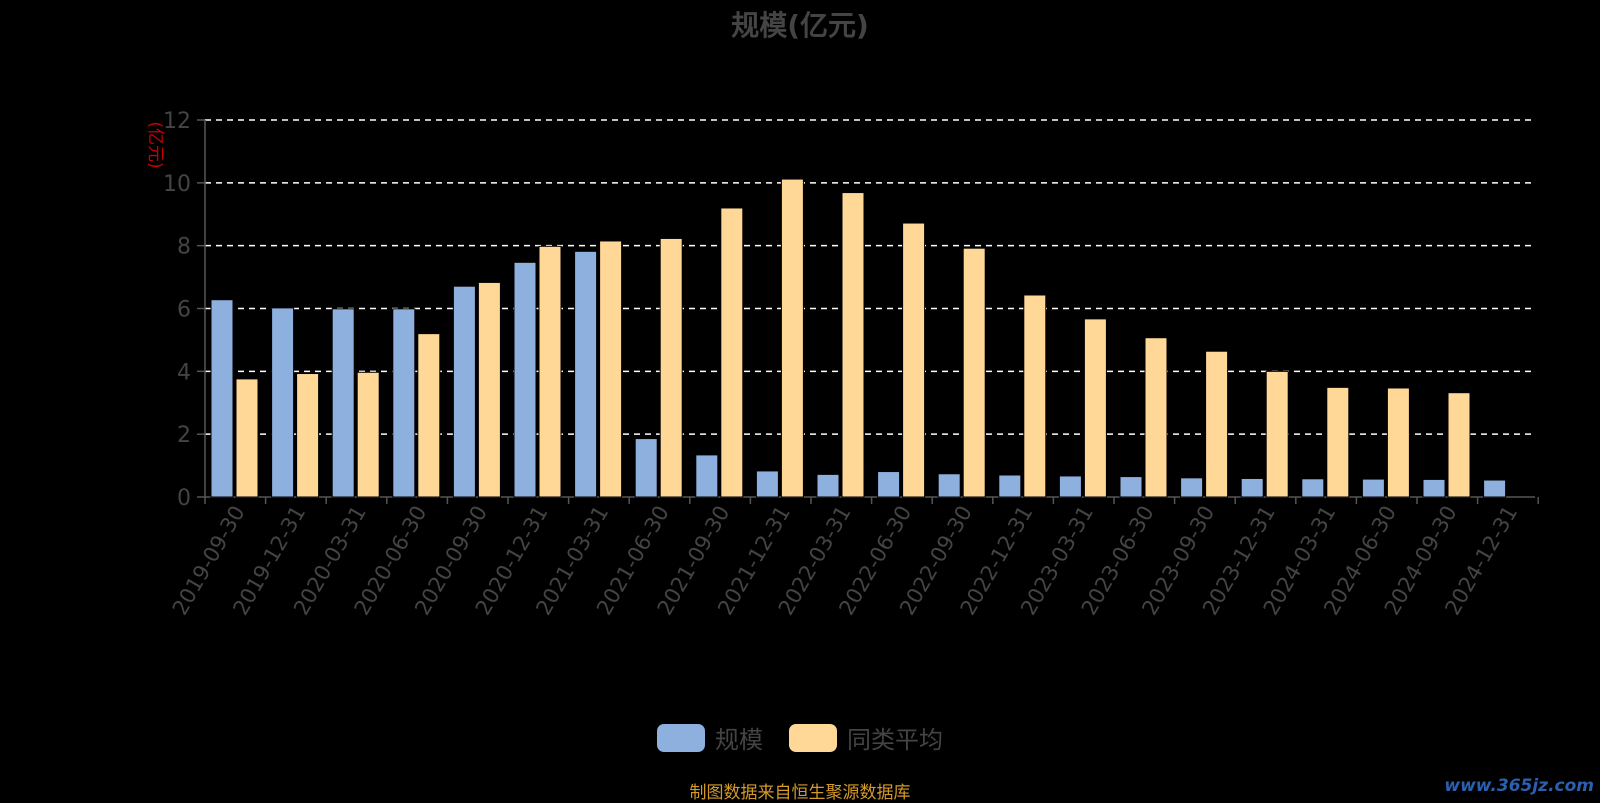 Image resolution: width=1600 pixels, height=803 pixels. Describe the element at coordinates (177, 121) in the screenshot. I see `y-tick-label: 12` at that location.